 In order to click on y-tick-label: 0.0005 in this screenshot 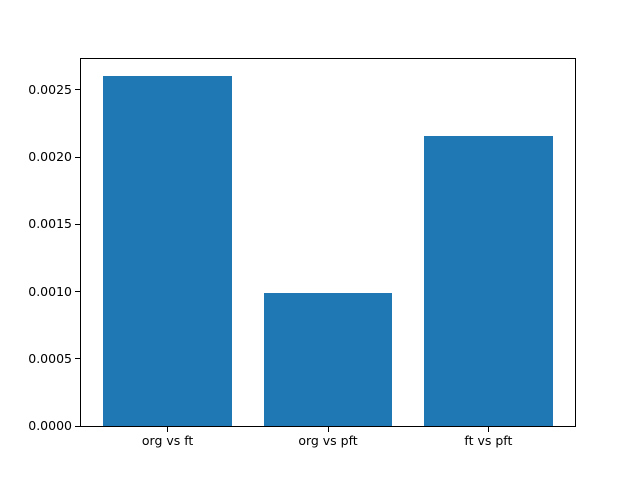, I will do `click(50, 358)`.